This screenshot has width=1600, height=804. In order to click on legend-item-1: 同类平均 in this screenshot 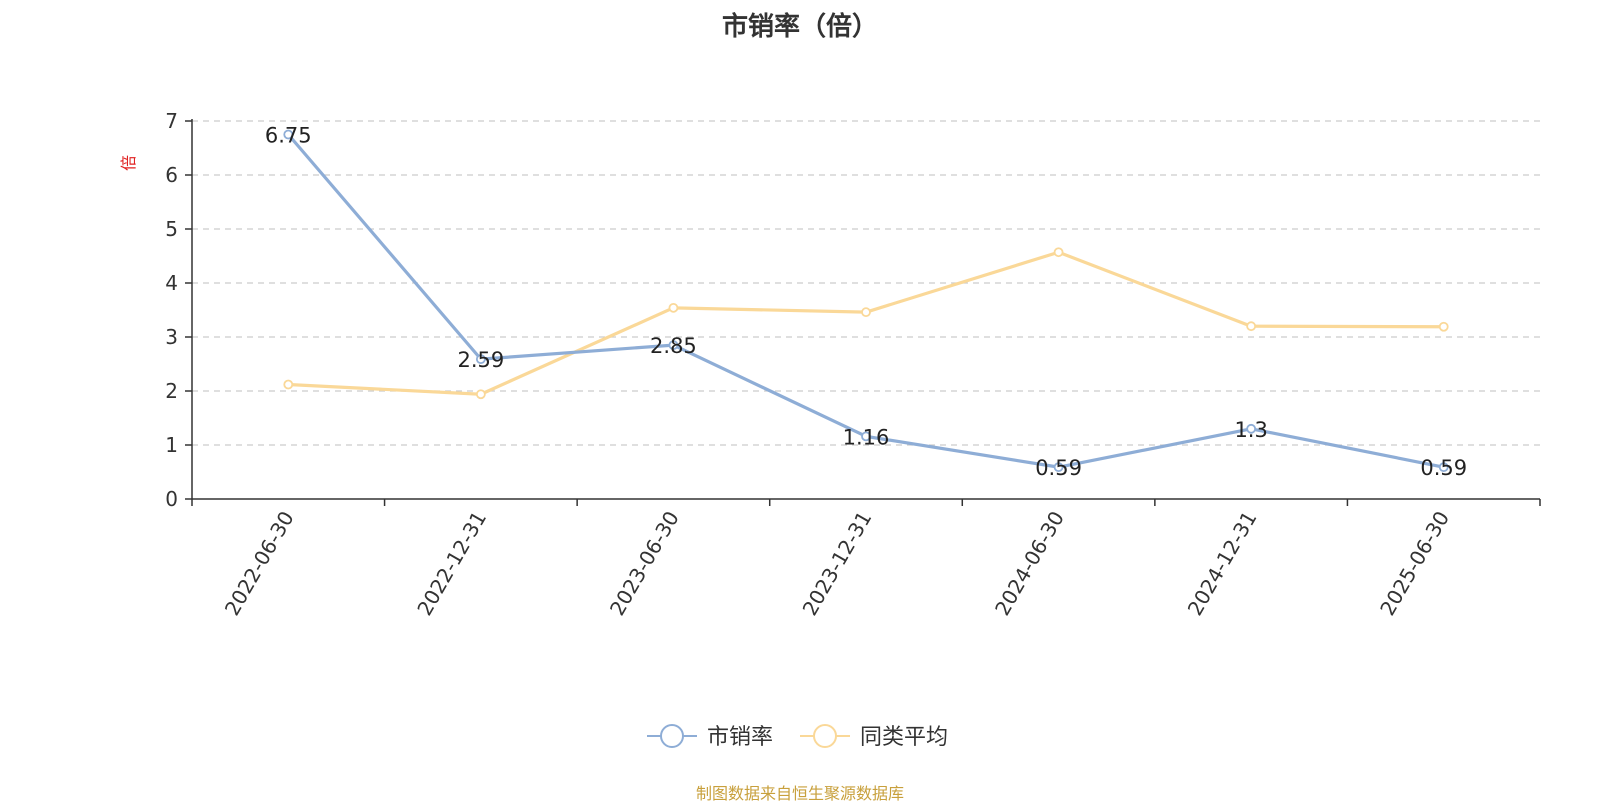, I will do `click(874, 737)`.